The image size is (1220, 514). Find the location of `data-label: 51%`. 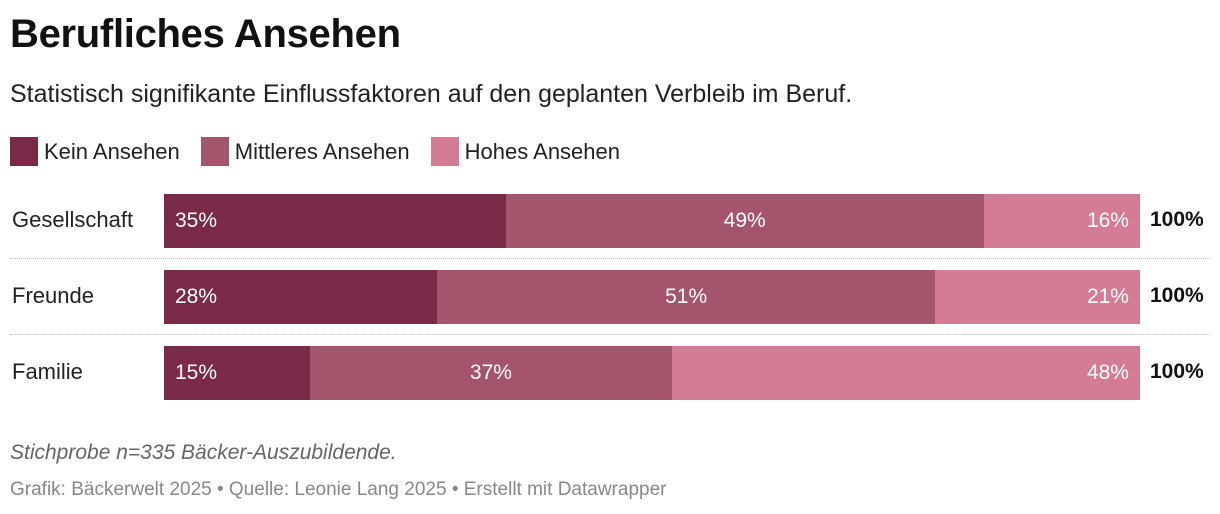

data-label: 51% is located at coordinates (686, 296).